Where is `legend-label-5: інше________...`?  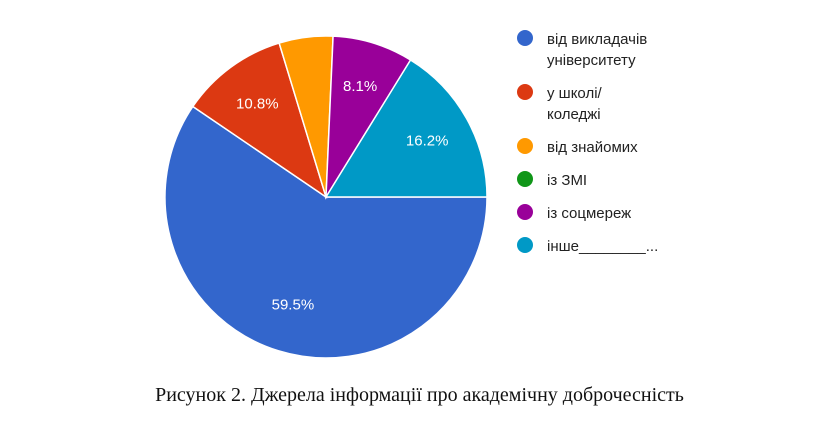
legend-label-5: інше________... is located at coordinates (602, 246).